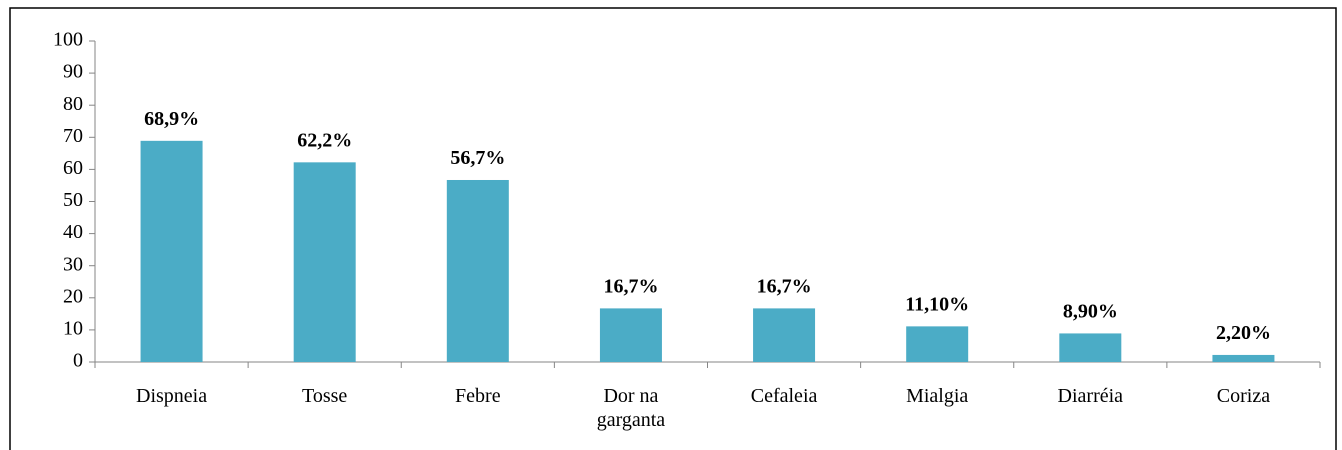 This screenshot has width=1342, height=450. I want to click on data-label: 56,7%, so click(477, 158).